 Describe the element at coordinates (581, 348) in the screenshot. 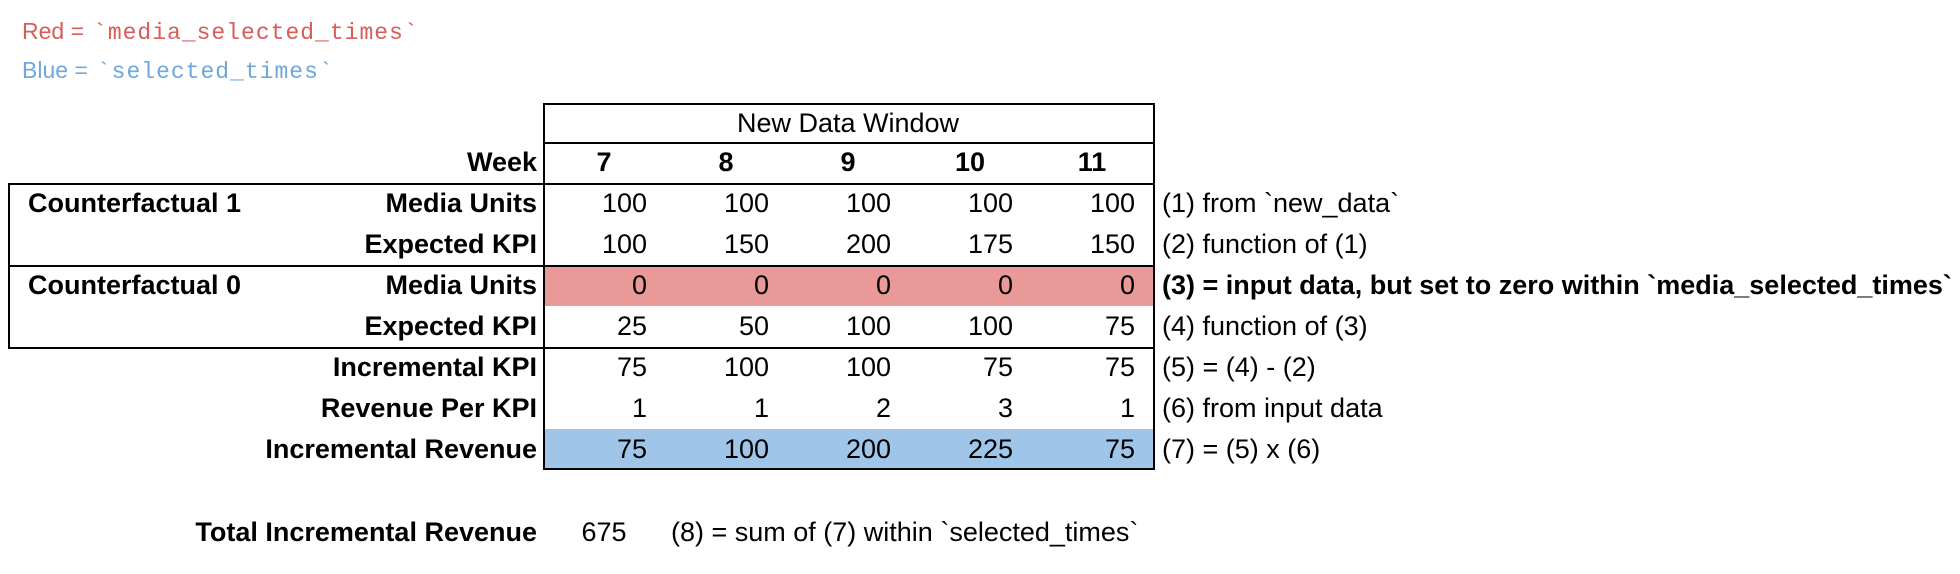

I see `table-border-under-cf0` at that location.